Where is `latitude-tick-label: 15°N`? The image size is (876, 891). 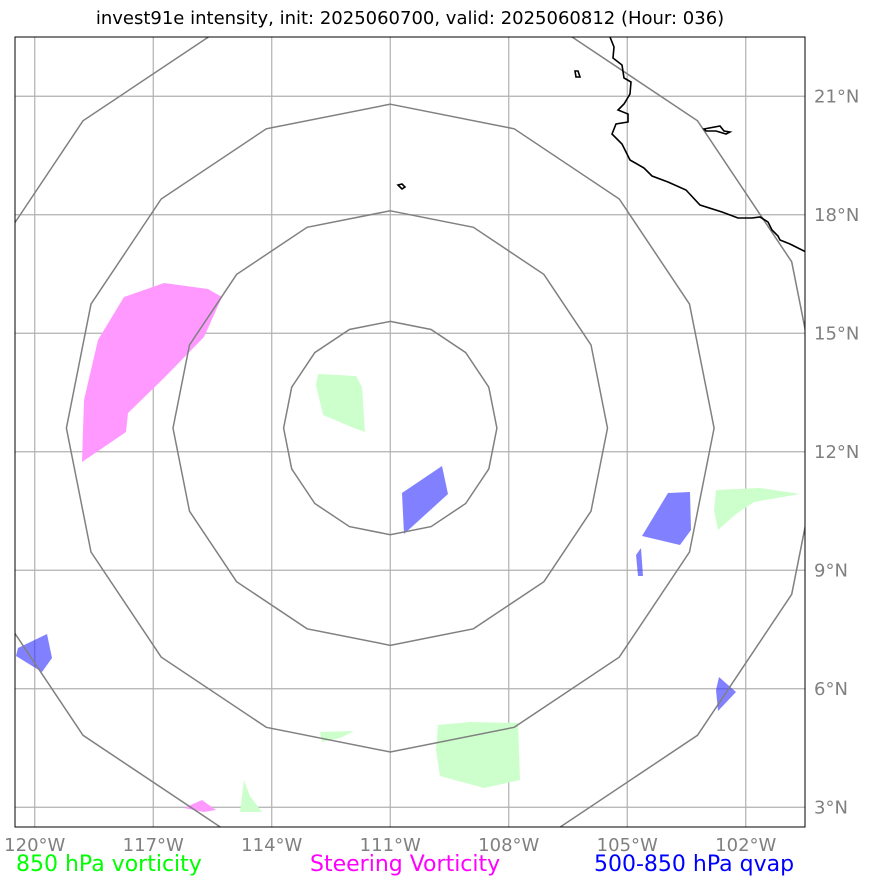 latitude-tick-label: 15°N is located at coordinates (836, 333).